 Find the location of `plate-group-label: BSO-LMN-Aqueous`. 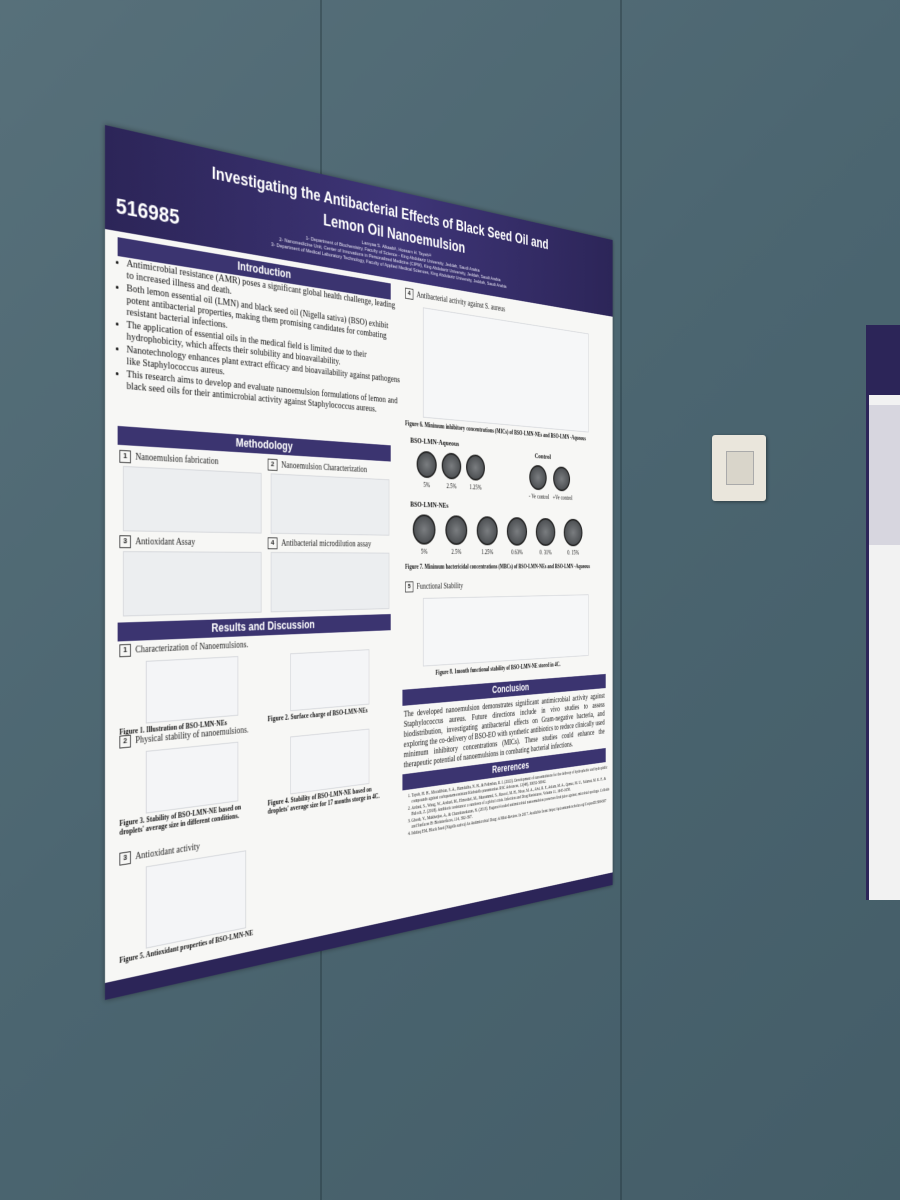

plate-group-label: BSO-LMN-Aqueous is located at coordinates (435, 441).